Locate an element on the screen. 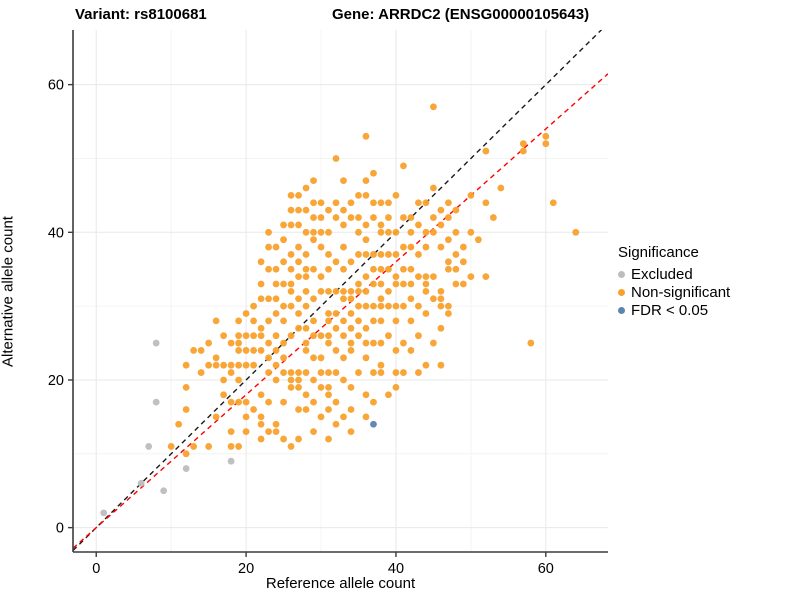  legend-item-non-significant: Non-significant is located at coordinates (674, 292).